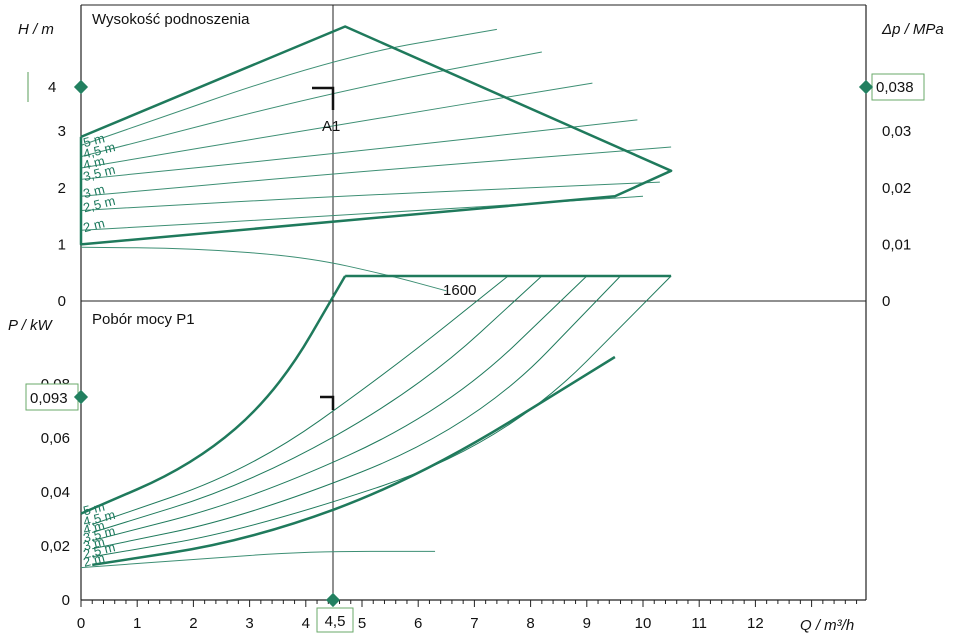 This screenshot has width=960, height=636. I want to click on y-tick-label-dp: 0,01, so click(896, 244).